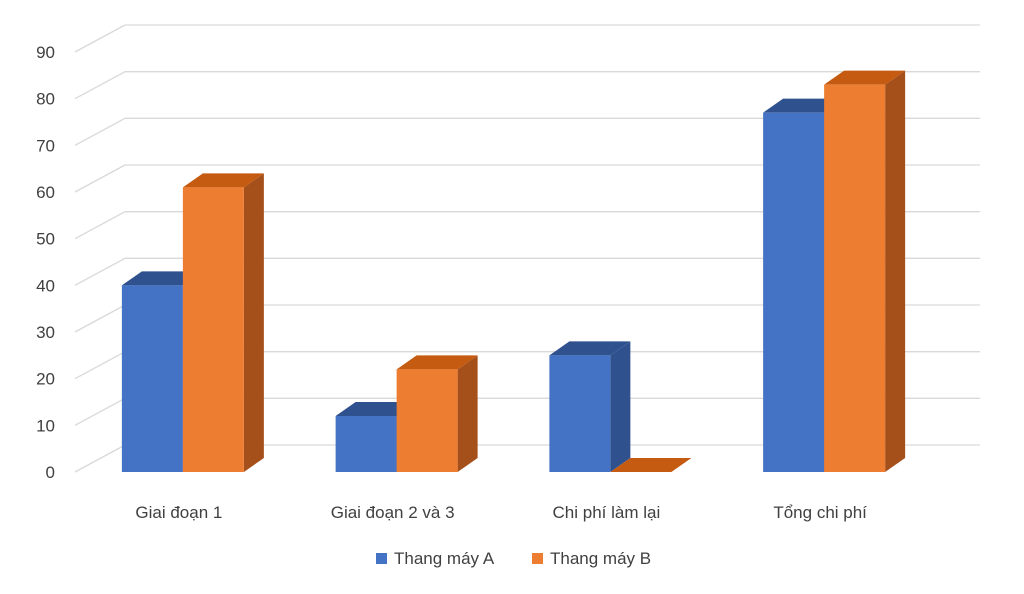  I want to click on legend-item: Thang máy B, so click(591, 558).